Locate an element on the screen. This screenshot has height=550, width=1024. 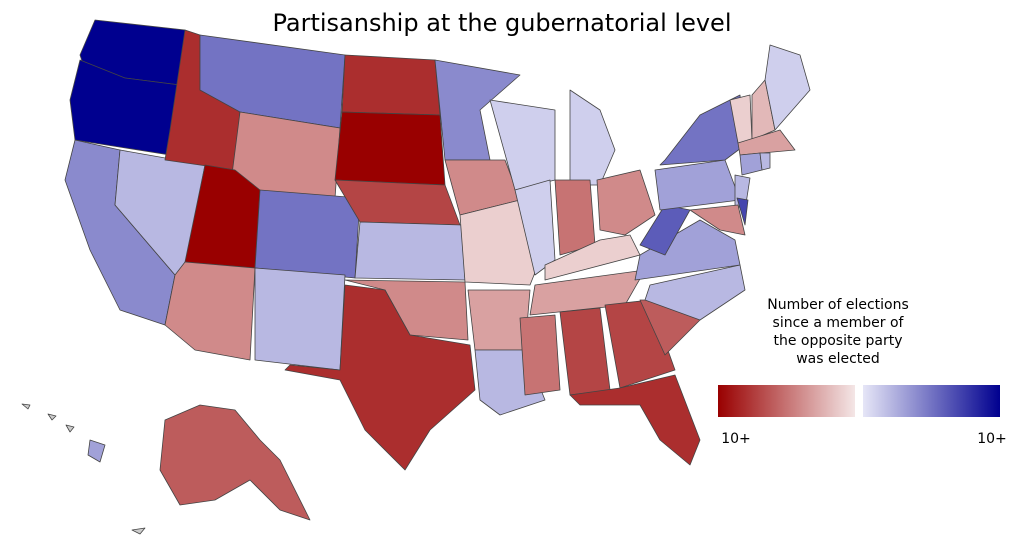
colorbar-negative is located at coordinates (786, 401).